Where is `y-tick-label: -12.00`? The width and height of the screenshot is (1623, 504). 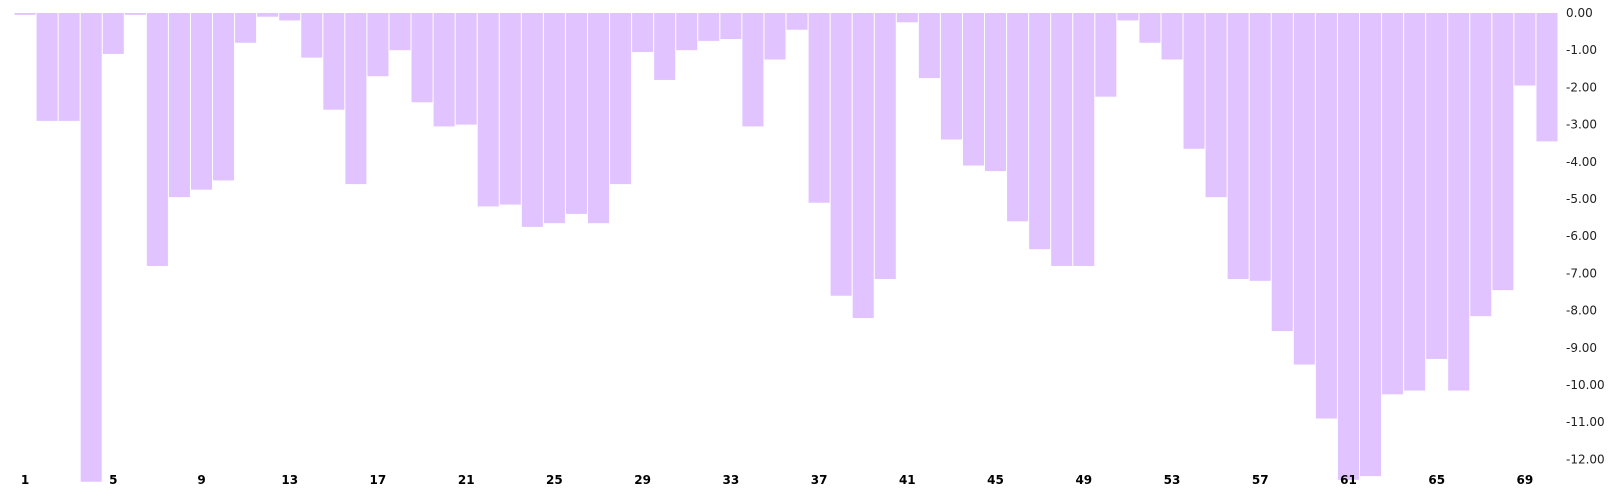
y-tick-label: -12.00 is located at coordinates (1585, 459).